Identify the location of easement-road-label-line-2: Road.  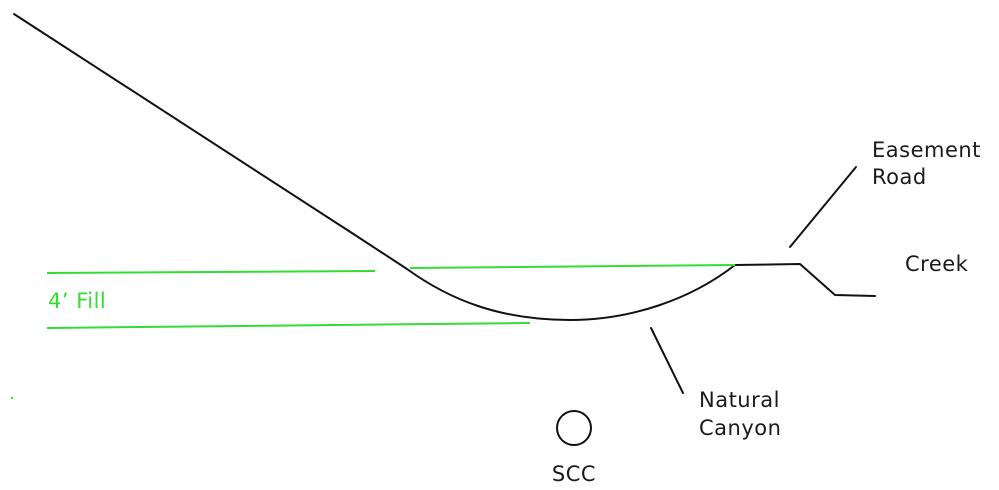
(899, 177).